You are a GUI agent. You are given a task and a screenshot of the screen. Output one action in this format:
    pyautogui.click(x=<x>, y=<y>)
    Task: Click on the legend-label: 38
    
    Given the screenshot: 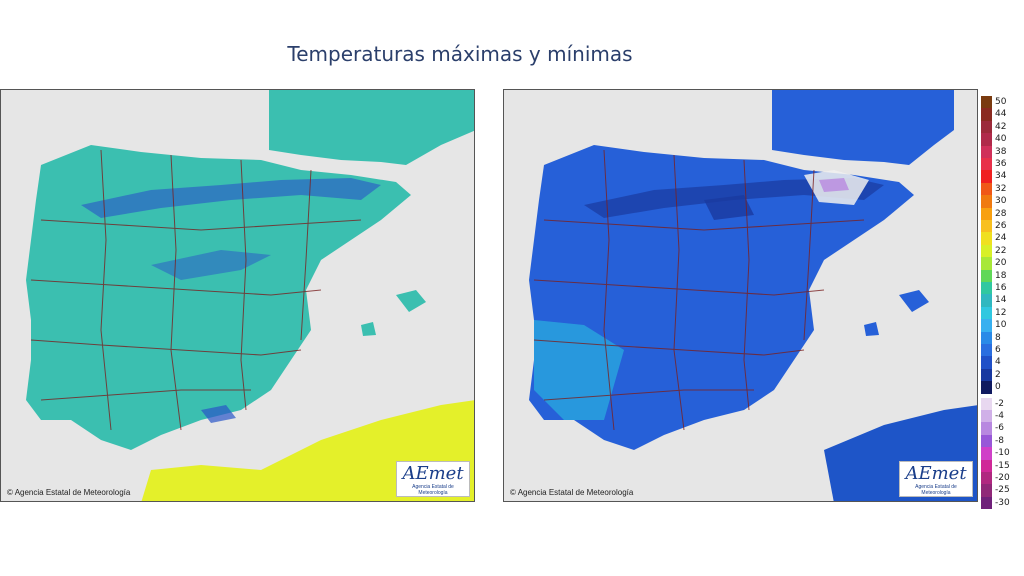 What is the action you would take?
    pyautogui.click(x=1001, y=151)
    